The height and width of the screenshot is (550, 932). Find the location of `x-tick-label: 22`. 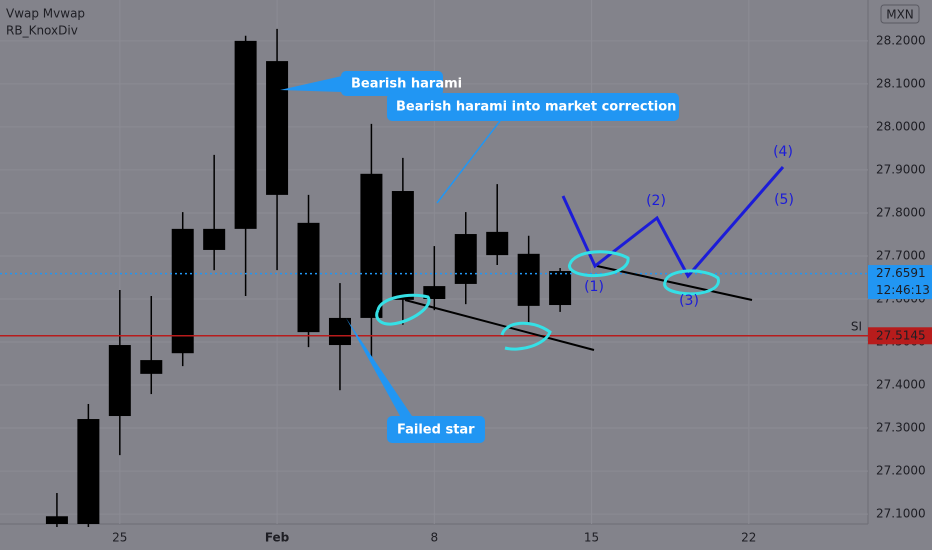

x-tick-label: 22 is located at coordinates (748, 538).